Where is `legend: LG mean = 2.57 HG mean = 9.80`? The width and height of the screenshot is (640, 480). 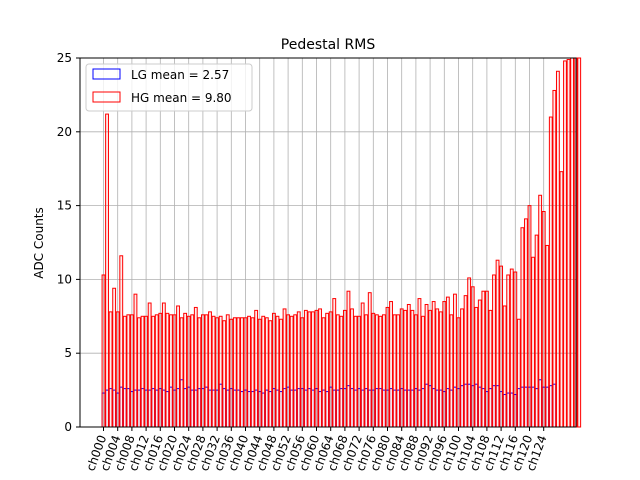 legend: LG mean = 2.57 HG mean = 9.80 is located at coordinates (169, 87).